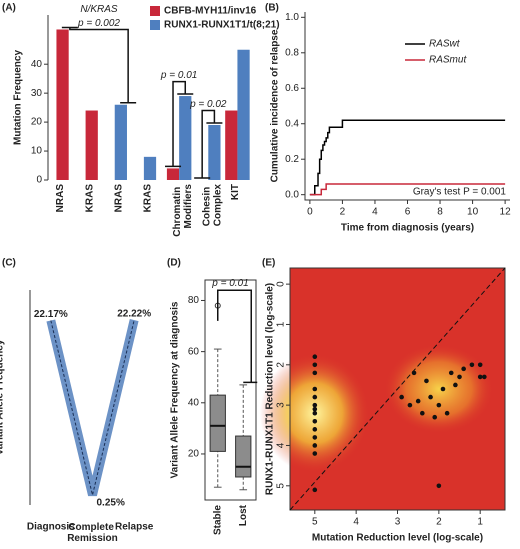 The height and width of the screenshot is (549, 520). I want to click on y-tick-label: 0.2, so click(292, 159).